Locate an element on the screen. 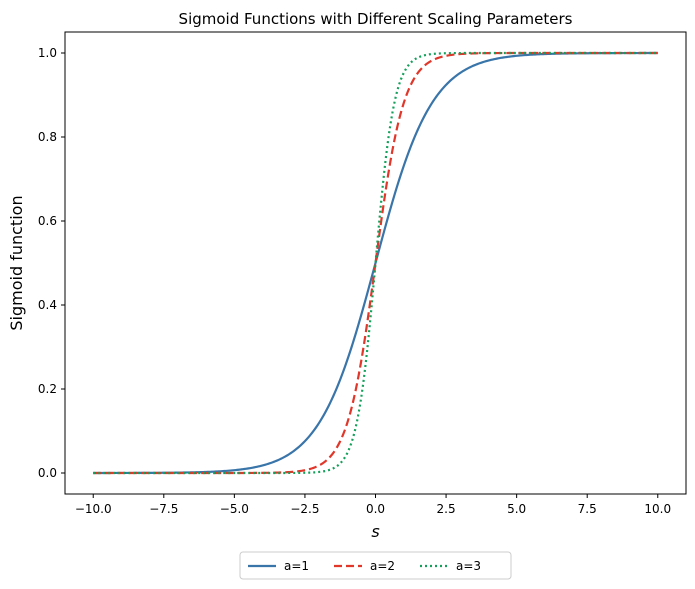 The image size is (695, 589). legend-frame is located at coordinates (375, 565).